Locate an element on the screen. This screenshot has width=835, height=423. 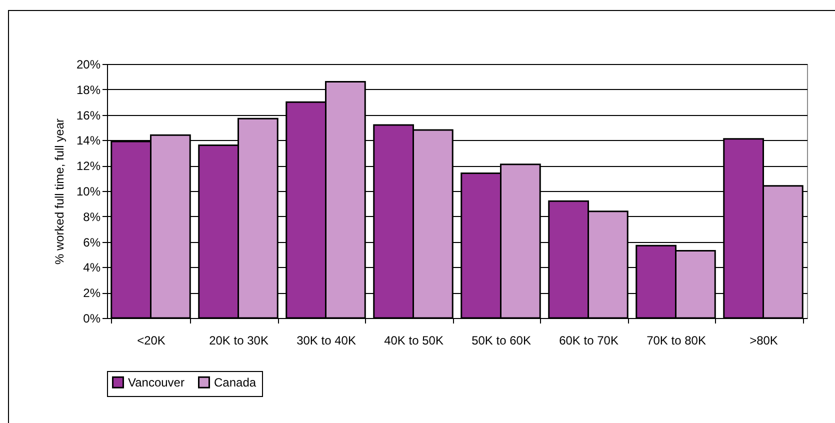
y-tick-label: 20% is located at coordinates (88, 65).